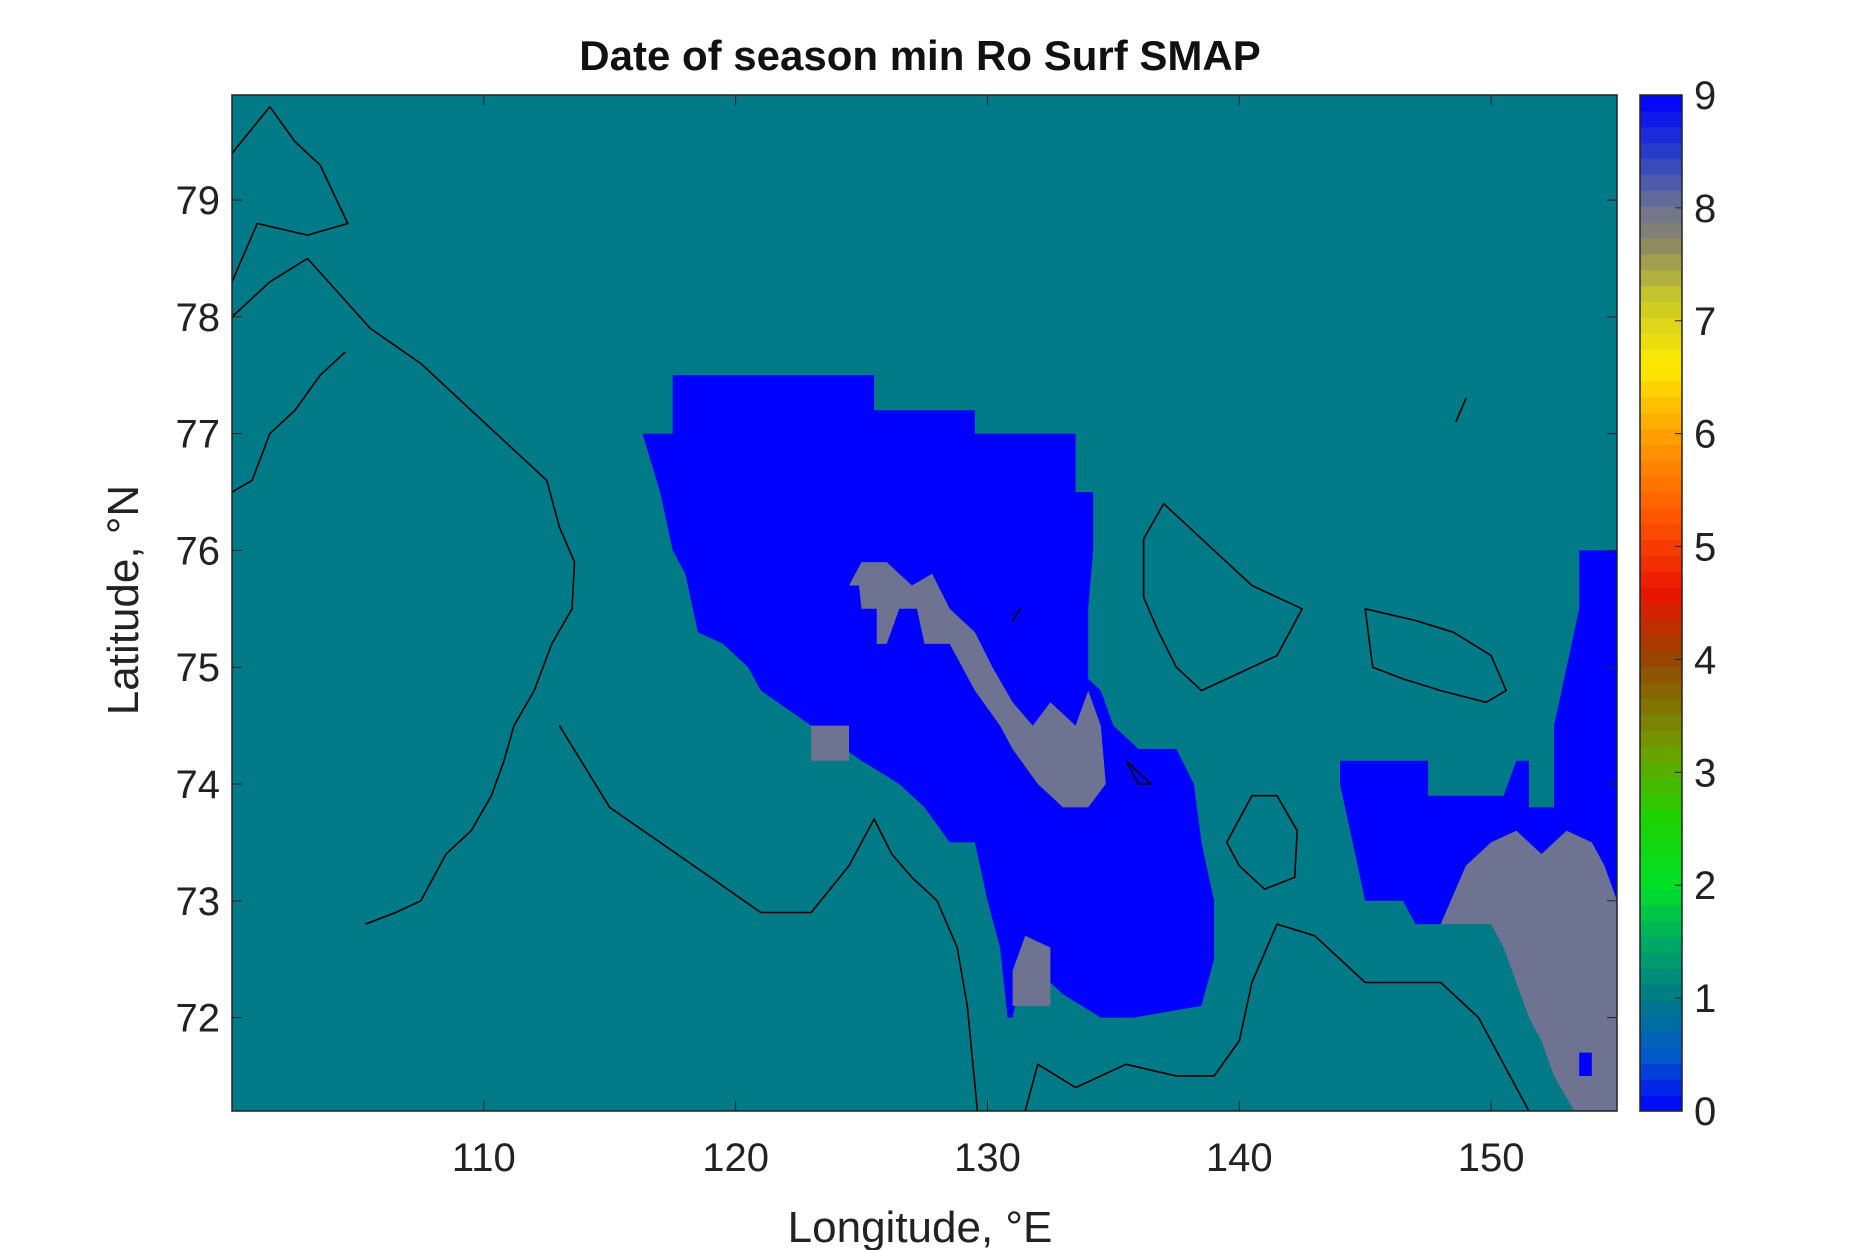 The height and width of the screenshot is (1250, 1875). I want to click on colorbar-tick-label-7: 7, so click(1705, 322).